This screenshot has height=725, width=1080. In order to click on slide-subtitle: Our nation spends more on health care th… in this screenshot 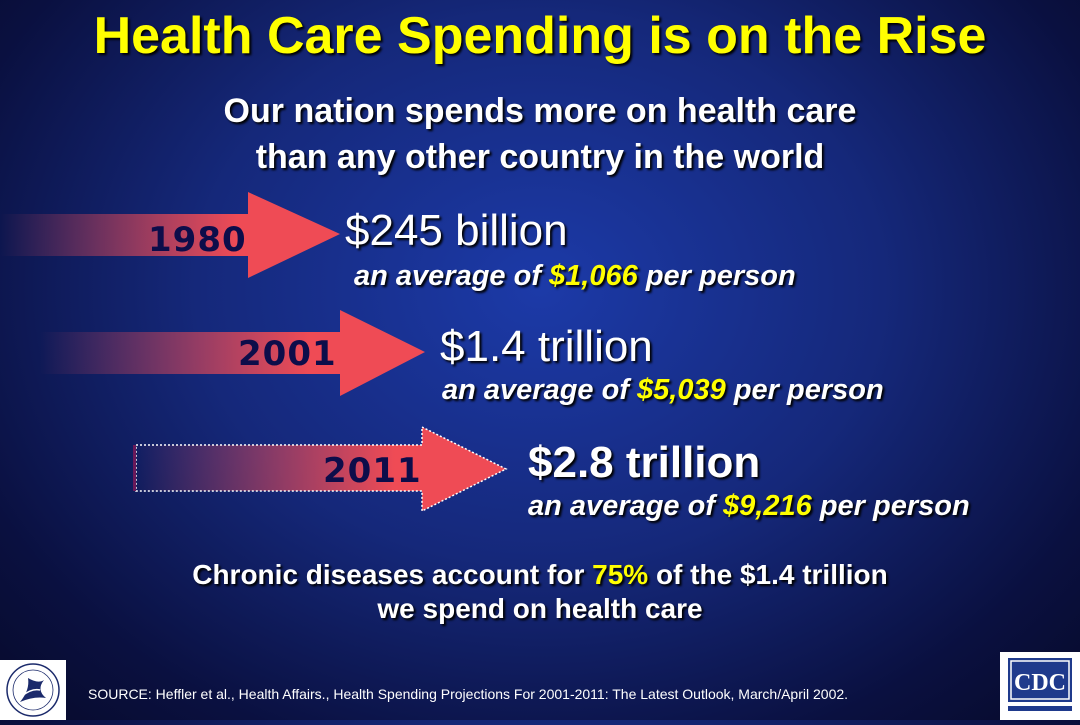, I will do `click(540, 134)`.